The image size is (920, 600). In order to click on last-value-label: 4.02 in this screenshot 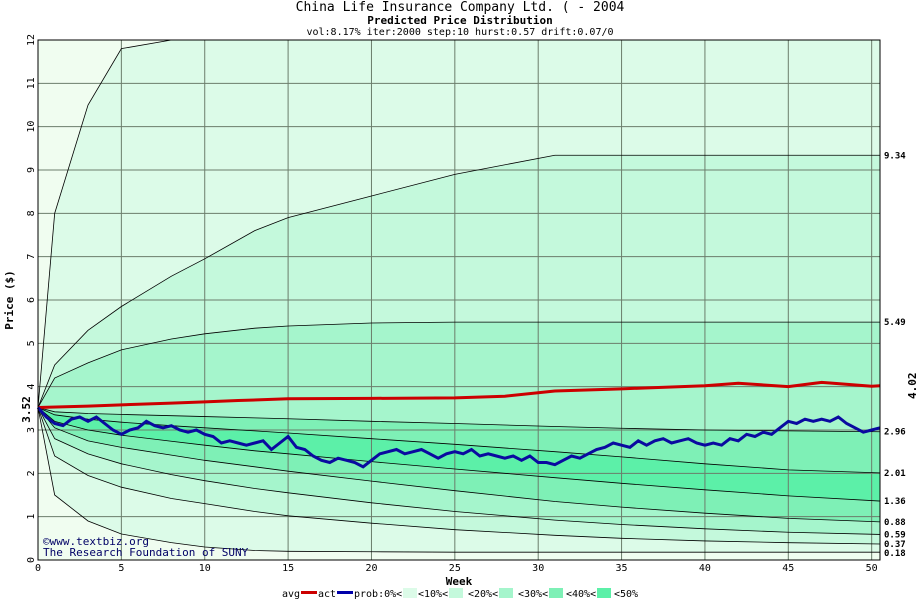, I will do `click(912, 386)`.